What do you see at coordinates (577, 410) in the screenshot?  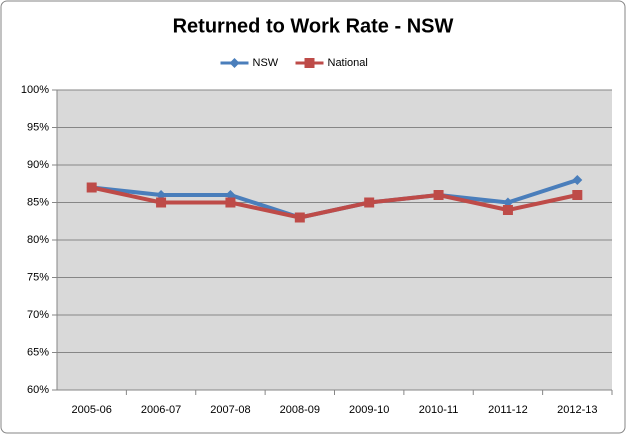 I see `x-tick-label: 2012-13` at bounding box center [577, 410].